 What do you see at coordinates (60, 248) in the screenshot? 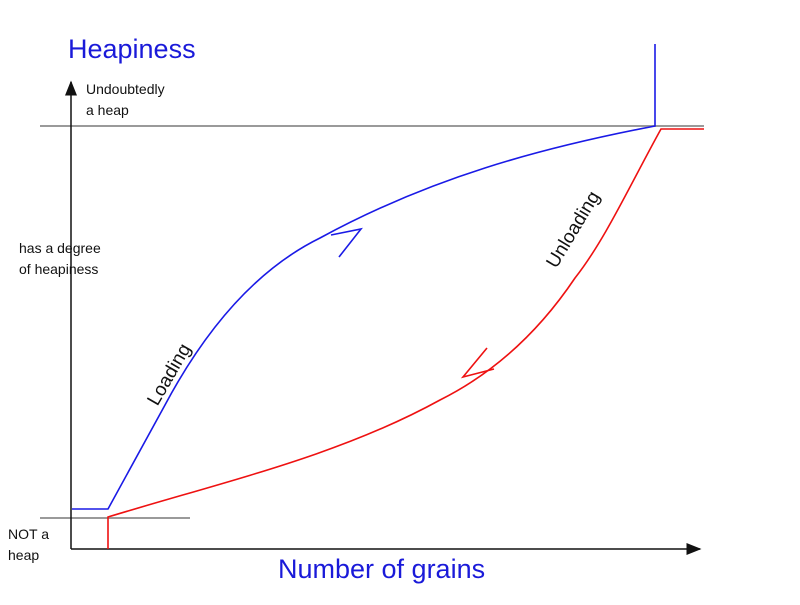
I see `partial-heap-label-line1: has a degree` at bounding box center [60, 248].